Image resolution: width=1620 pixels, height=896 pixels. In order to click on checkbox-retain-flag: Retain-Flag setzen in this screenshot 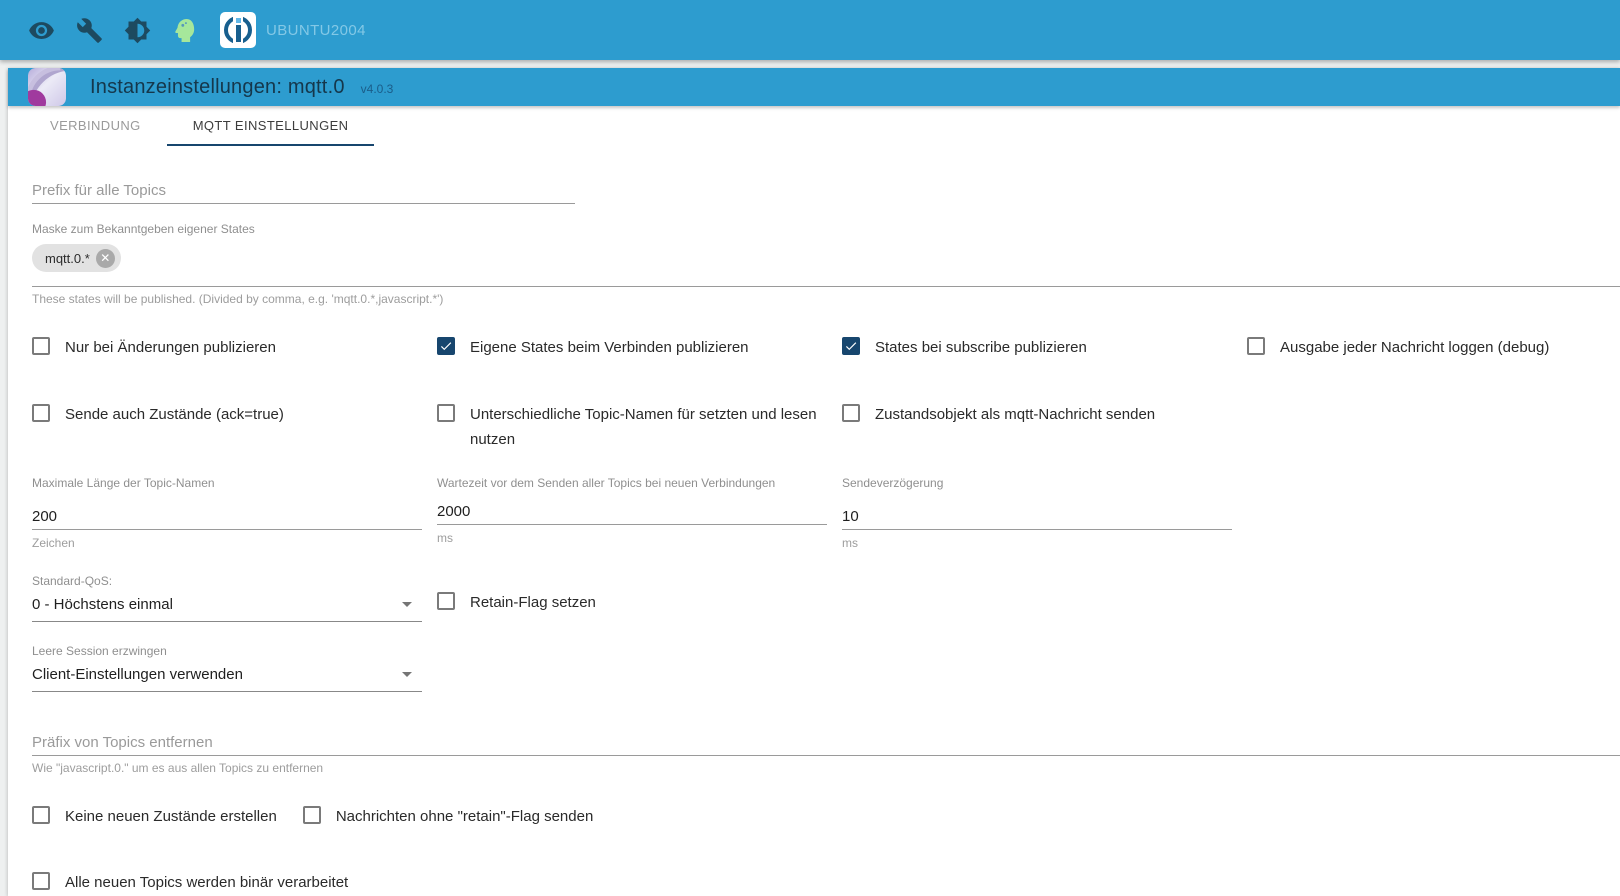, I will do `click(639, 603)`.